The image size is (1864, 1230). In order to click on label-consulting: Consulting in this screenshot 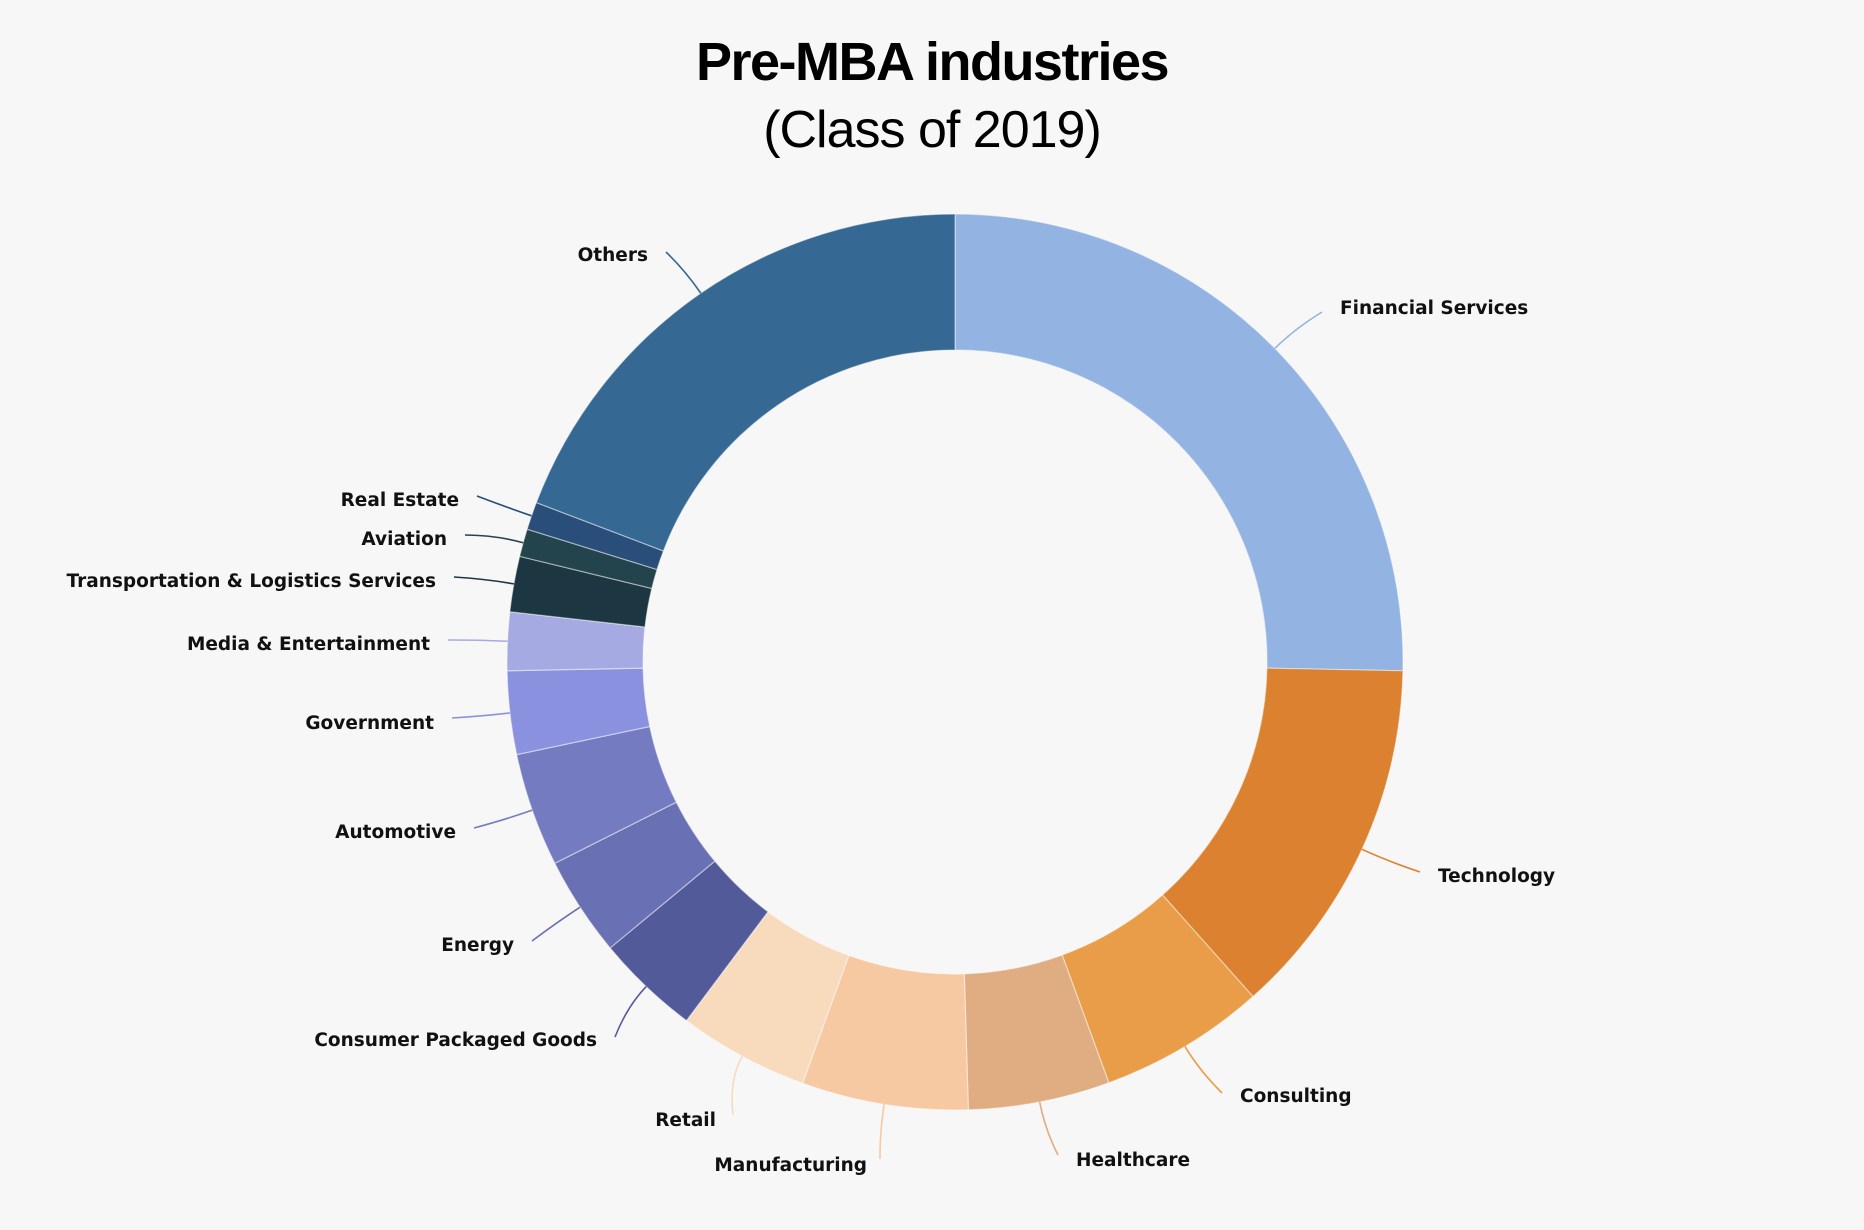, I will do `click(1296, 1096)`.